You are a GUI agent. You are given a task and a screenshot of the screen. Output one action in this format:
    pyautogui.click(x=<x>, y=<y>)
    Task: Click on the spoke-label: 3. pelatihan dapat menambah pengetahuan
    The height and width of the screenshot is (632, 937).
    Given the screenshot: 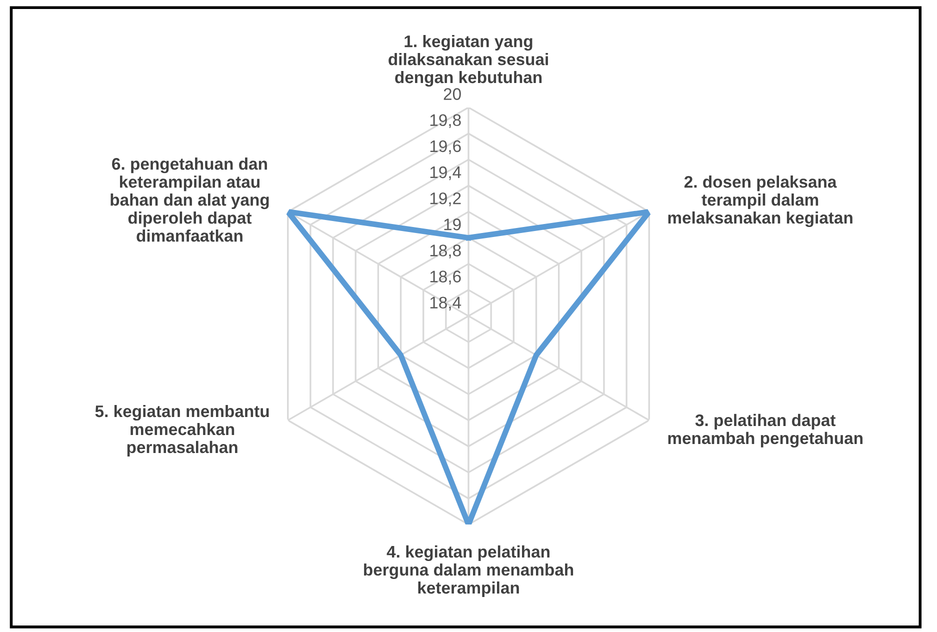 What is the action you would take?
    pyautogui.click(x=765, y=431)
    